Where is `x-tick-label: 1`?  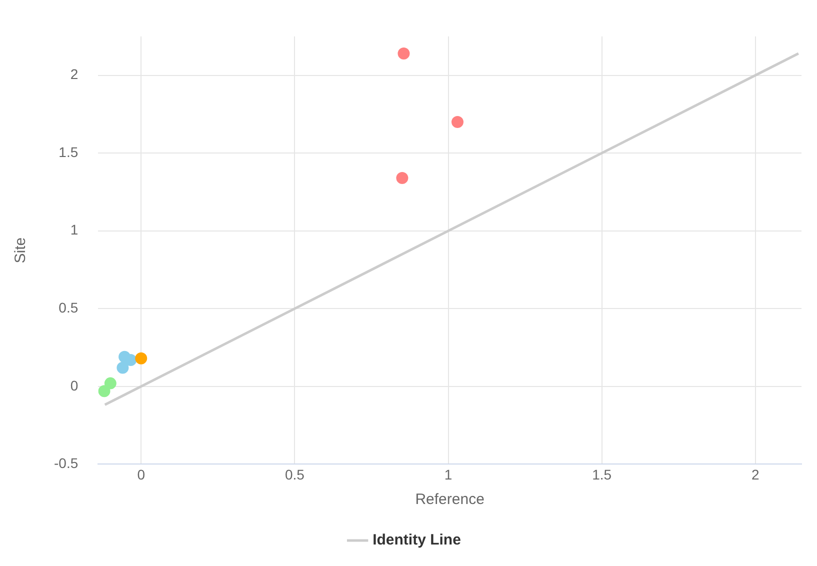
x-tick-label: 1 is located at coordinates (448, 474).